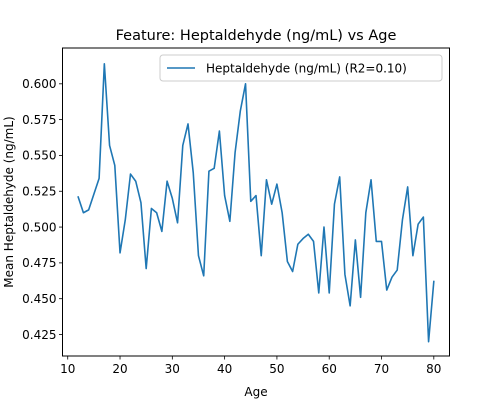 The image size is (500, 400). Describe the element at coordinates (39, 84) in the screenshot. I see `y-tick-label: 0.600` at that location.